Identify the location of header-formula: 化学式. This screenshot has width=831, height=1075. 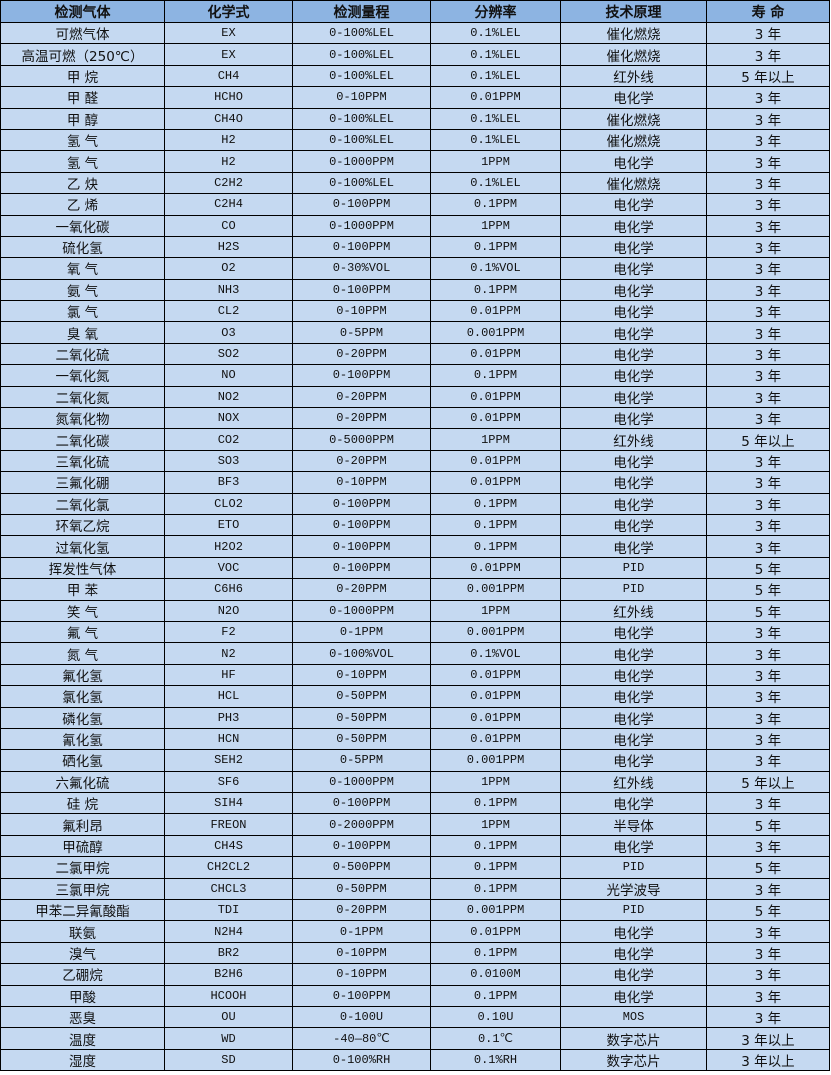
(228, 11).